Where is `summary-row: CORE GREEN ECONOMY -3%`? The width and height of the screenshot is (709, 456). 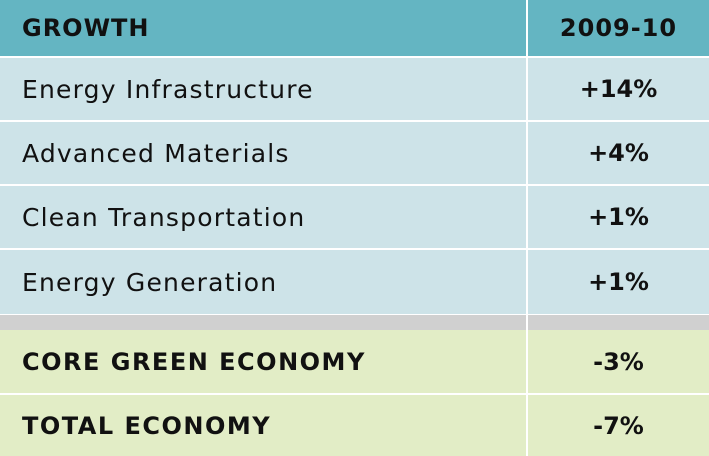
summary-row: CORE GREEN ECONOMY -3% is located at coordinates (354, 361).